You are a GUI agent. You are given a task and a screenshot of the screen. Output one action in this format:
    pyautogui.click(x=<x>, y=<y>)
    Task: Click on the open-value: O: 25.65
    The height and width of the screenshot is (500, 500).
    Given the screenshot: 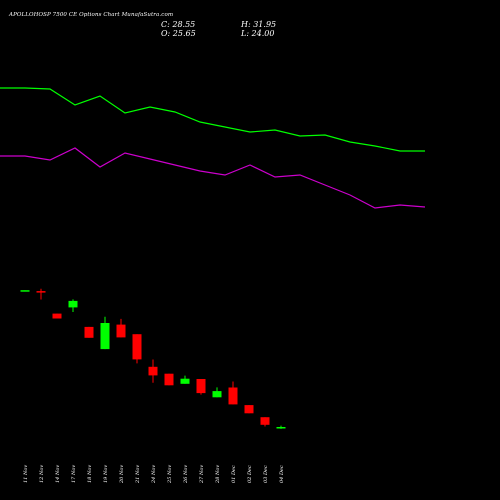 What is the action you would take?
    pyautogui.click(x=178, y=33)
    